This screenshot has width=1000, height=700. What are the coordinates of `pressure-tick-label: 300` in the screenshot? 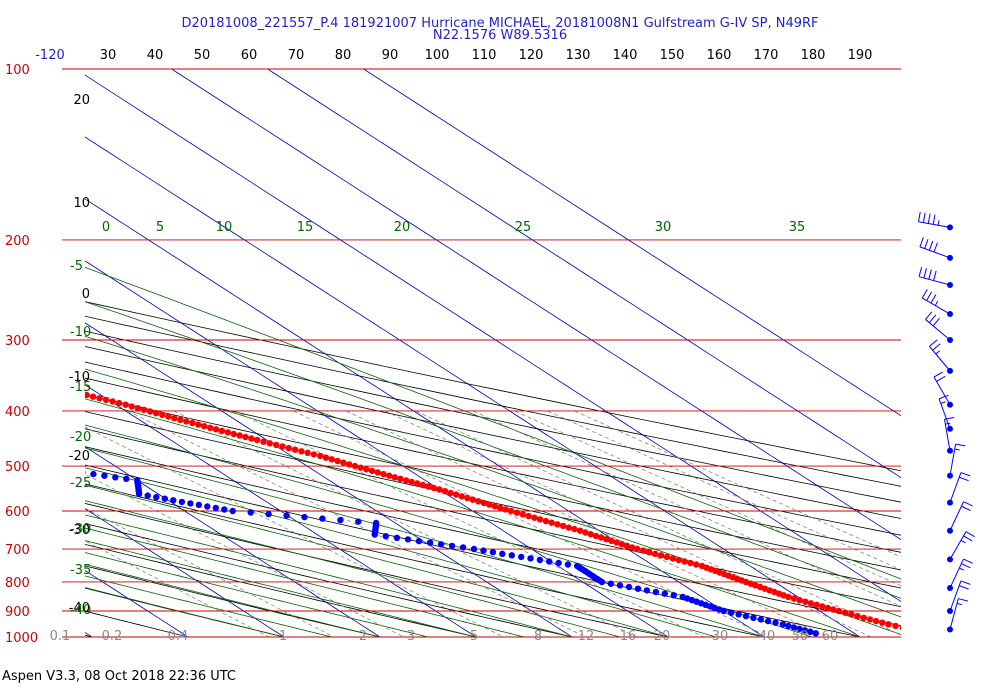 It's located at (17, 341).